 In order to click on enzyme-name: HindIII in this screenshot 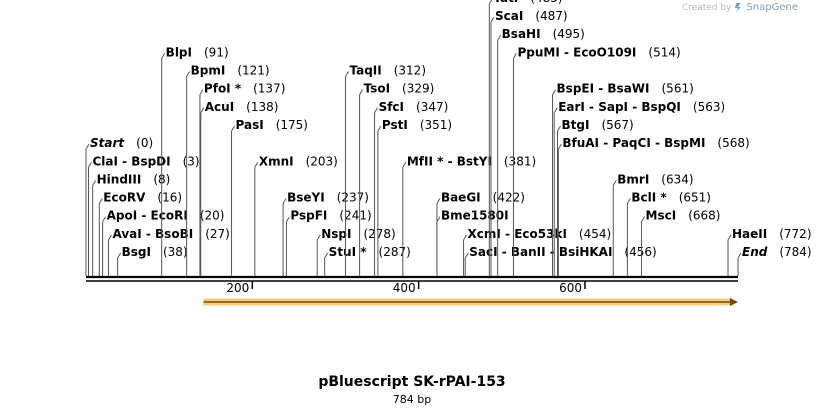, I will do `click(119, 179)`.